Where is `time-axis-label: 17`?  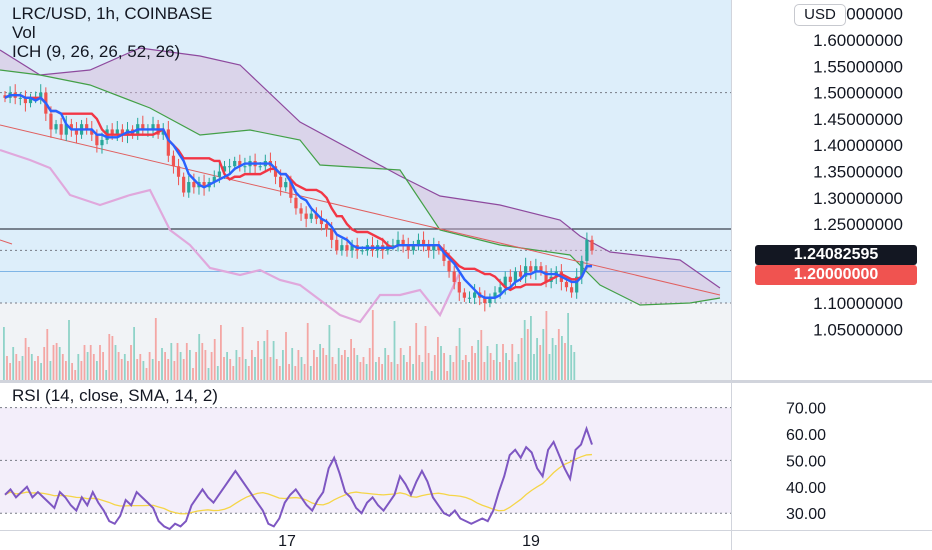 time-axis-label: 17 is located at coordinates (287, 541).